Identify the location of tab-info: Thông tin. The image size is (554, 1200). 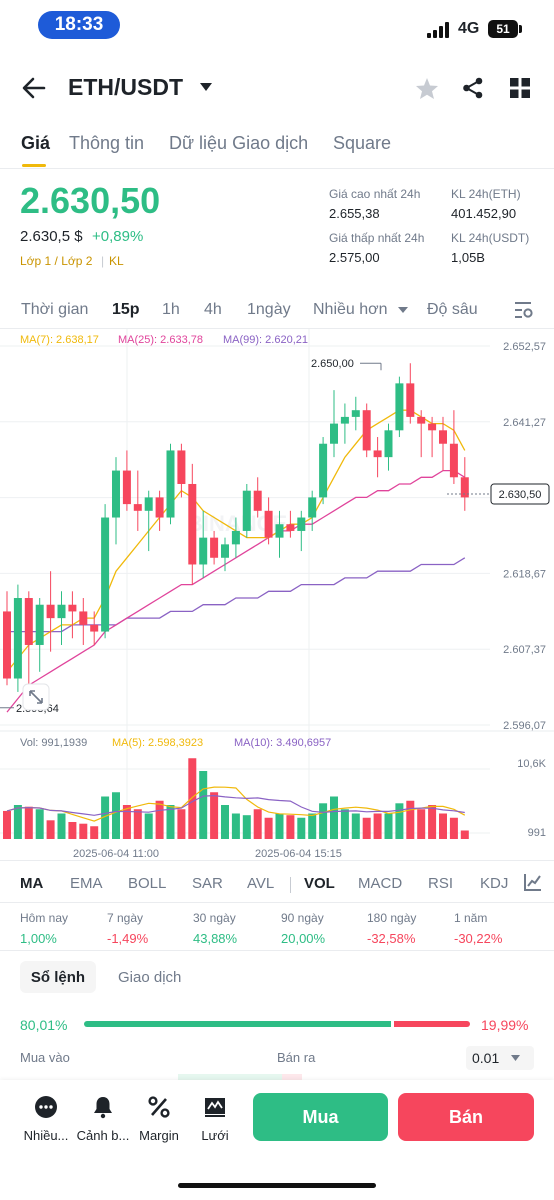
(107, 143).